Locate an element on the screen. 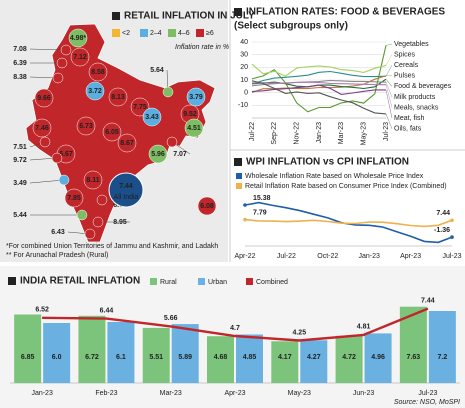  x-tick-label: Feb-23 is located at coordinates (106, 393).